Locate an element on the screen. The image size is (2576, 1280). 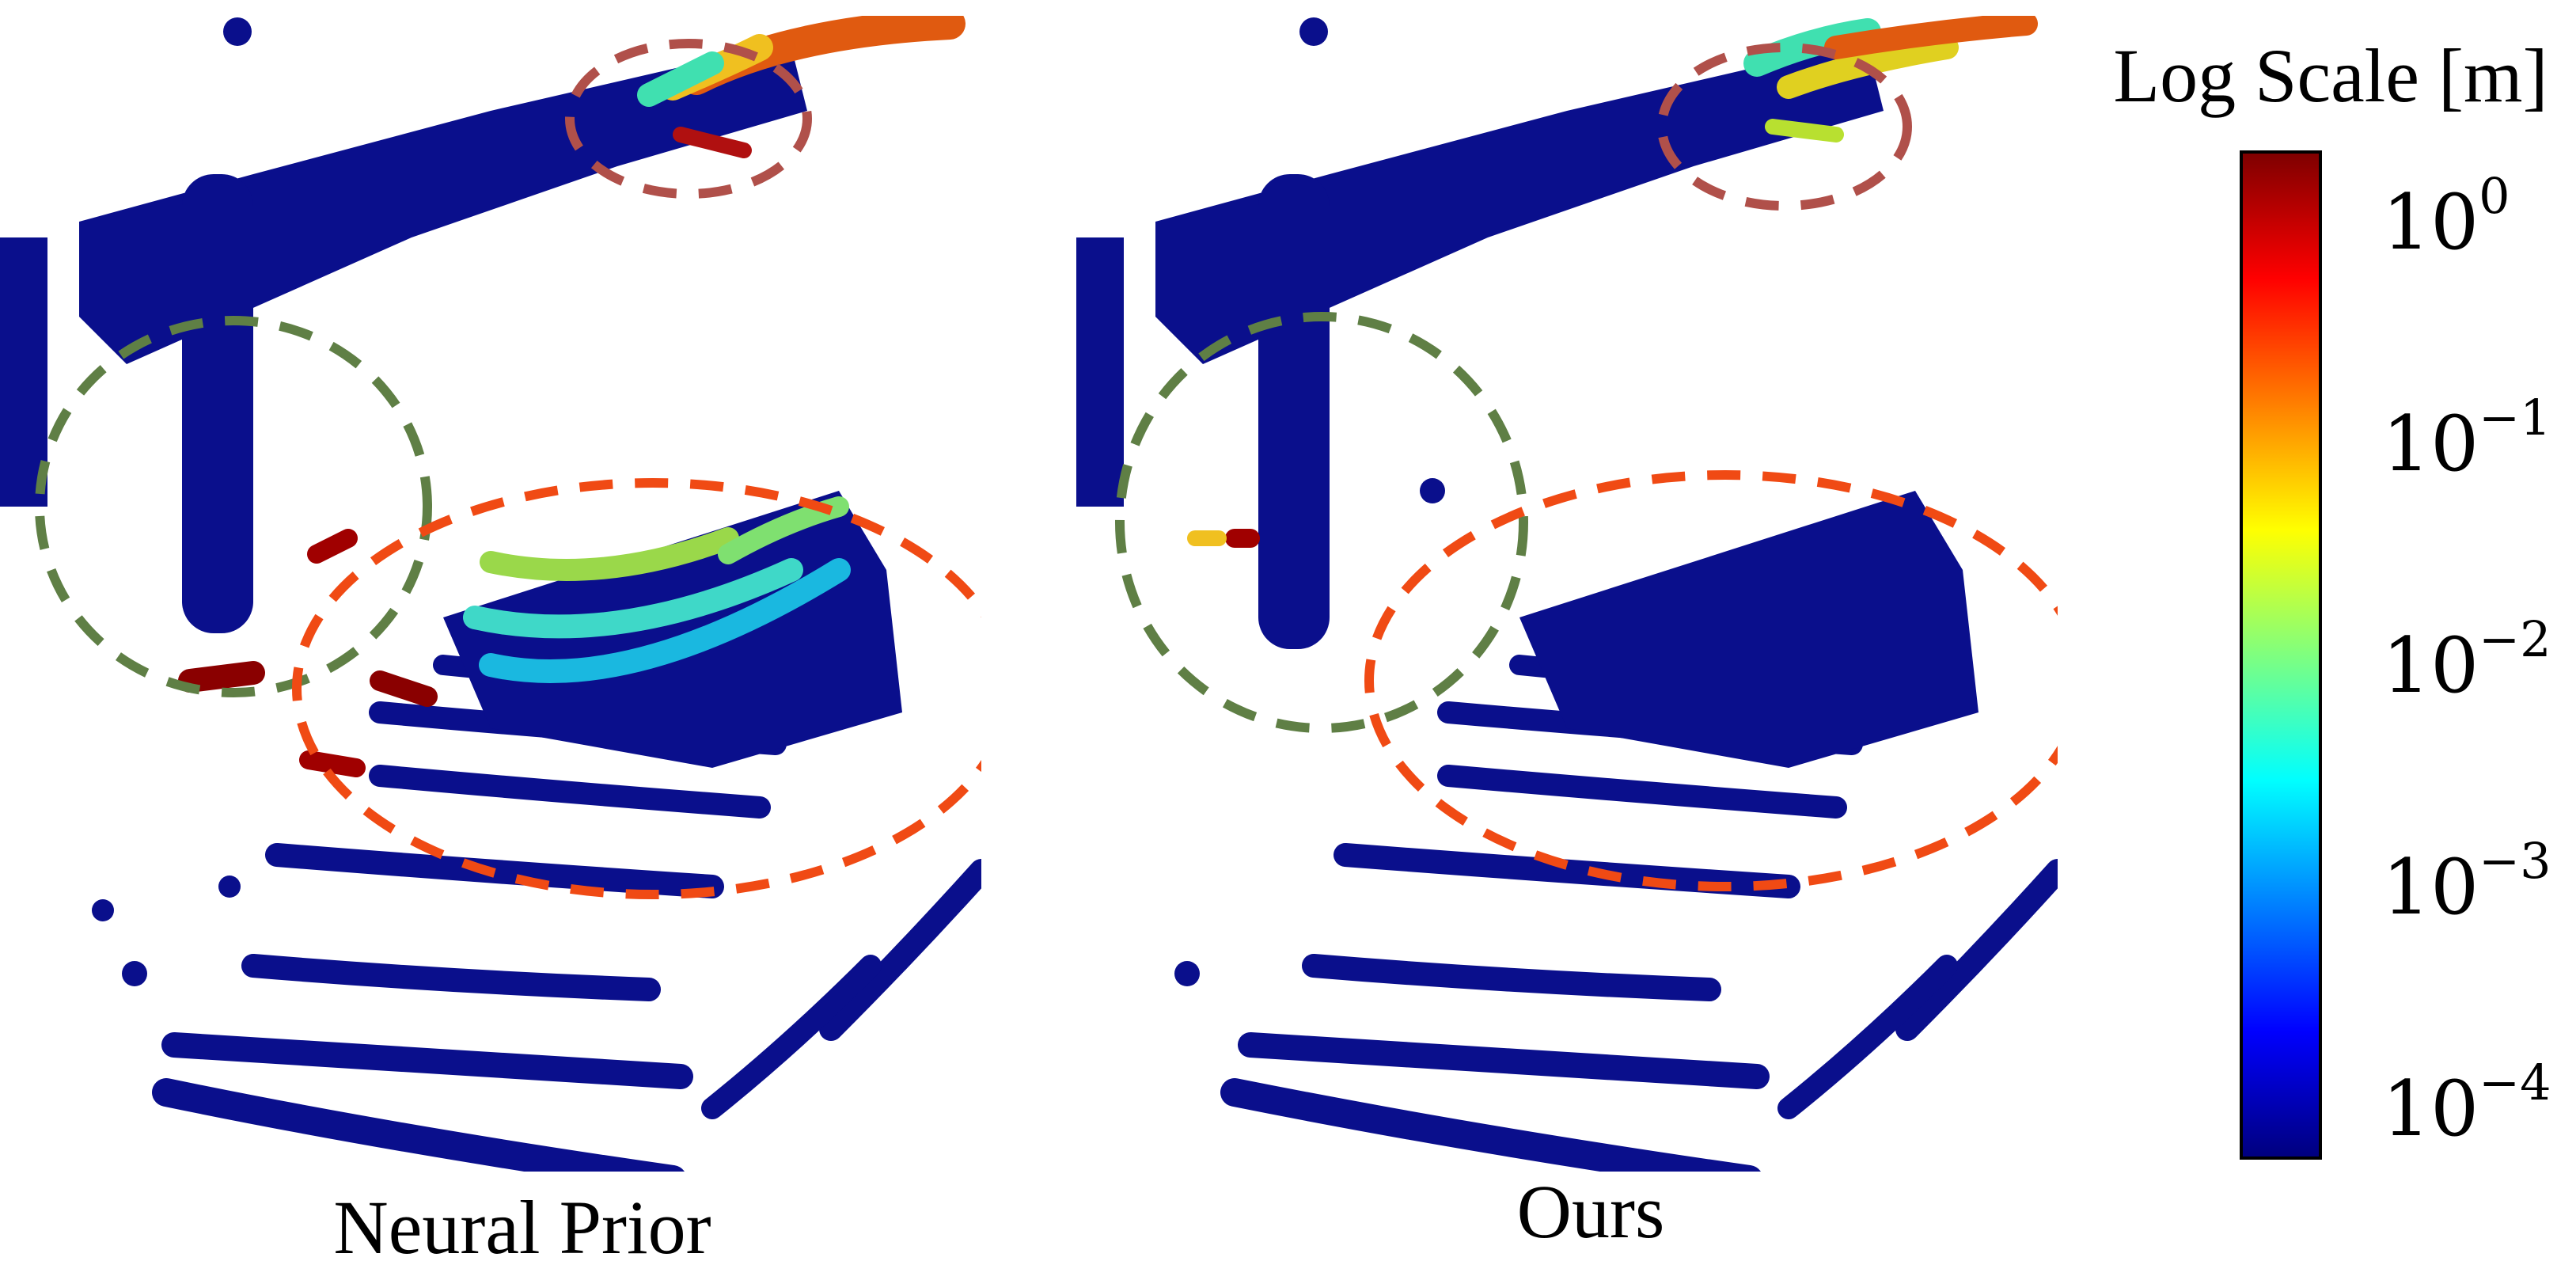
colorbar-tick-label: 10⁰ is located at coordinates (2446, 217).